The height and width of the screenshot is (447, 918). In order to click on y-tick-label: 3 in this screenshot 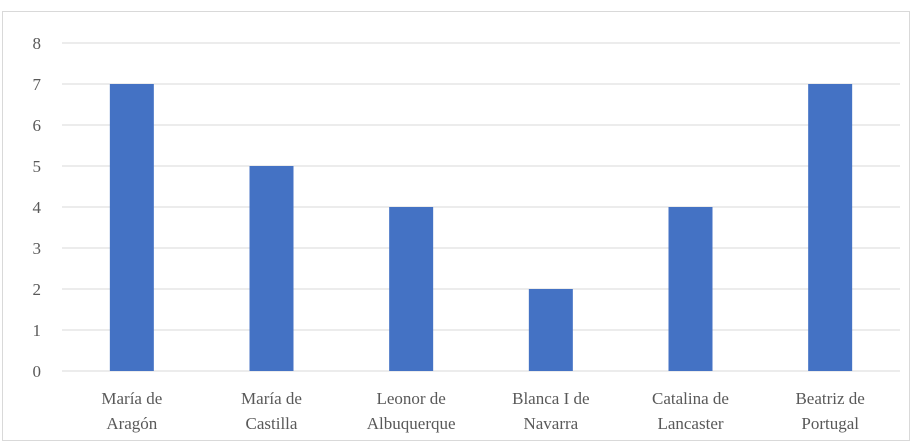, I will do `click(37, 248)`.